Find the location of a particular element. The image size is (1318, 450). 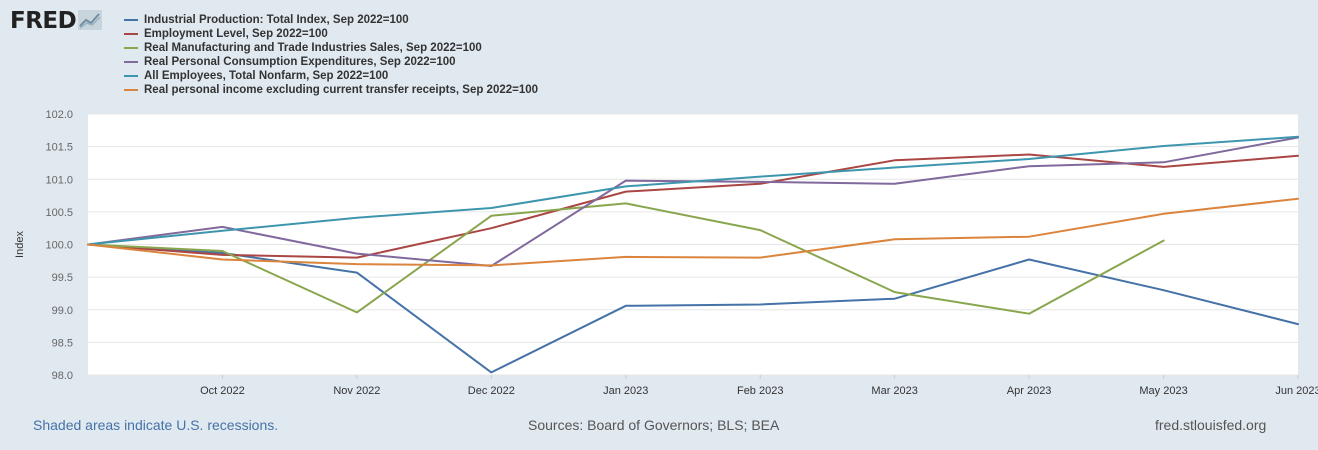

y-tick-label: 98.5 is located at coordinates (62, 343).